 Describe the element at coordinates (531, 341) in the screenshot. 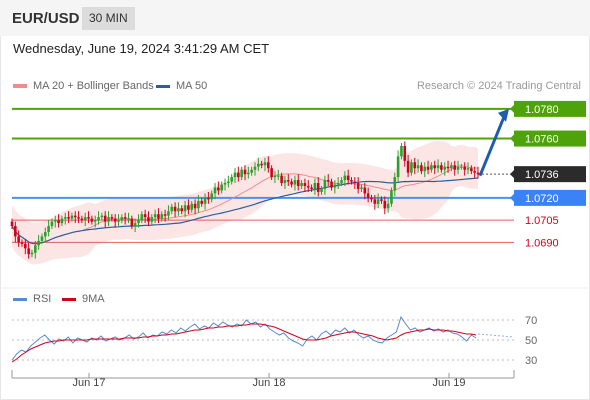

I see `rsi-tick-label: 50` at that location.